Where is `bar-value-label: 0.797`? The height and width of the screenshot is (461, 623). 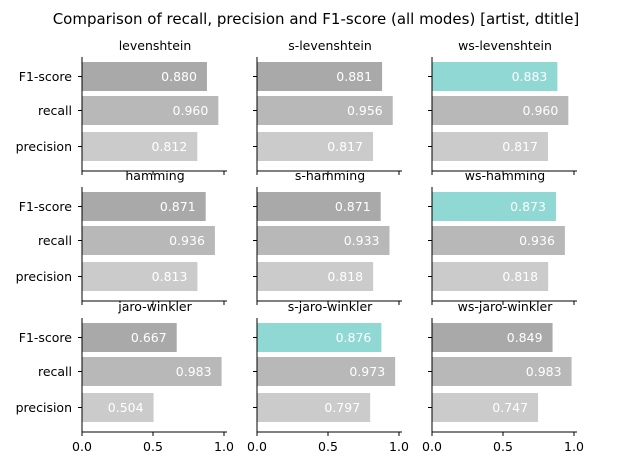
bar-value-label: 0.797 is located at coordinates (342, 407).